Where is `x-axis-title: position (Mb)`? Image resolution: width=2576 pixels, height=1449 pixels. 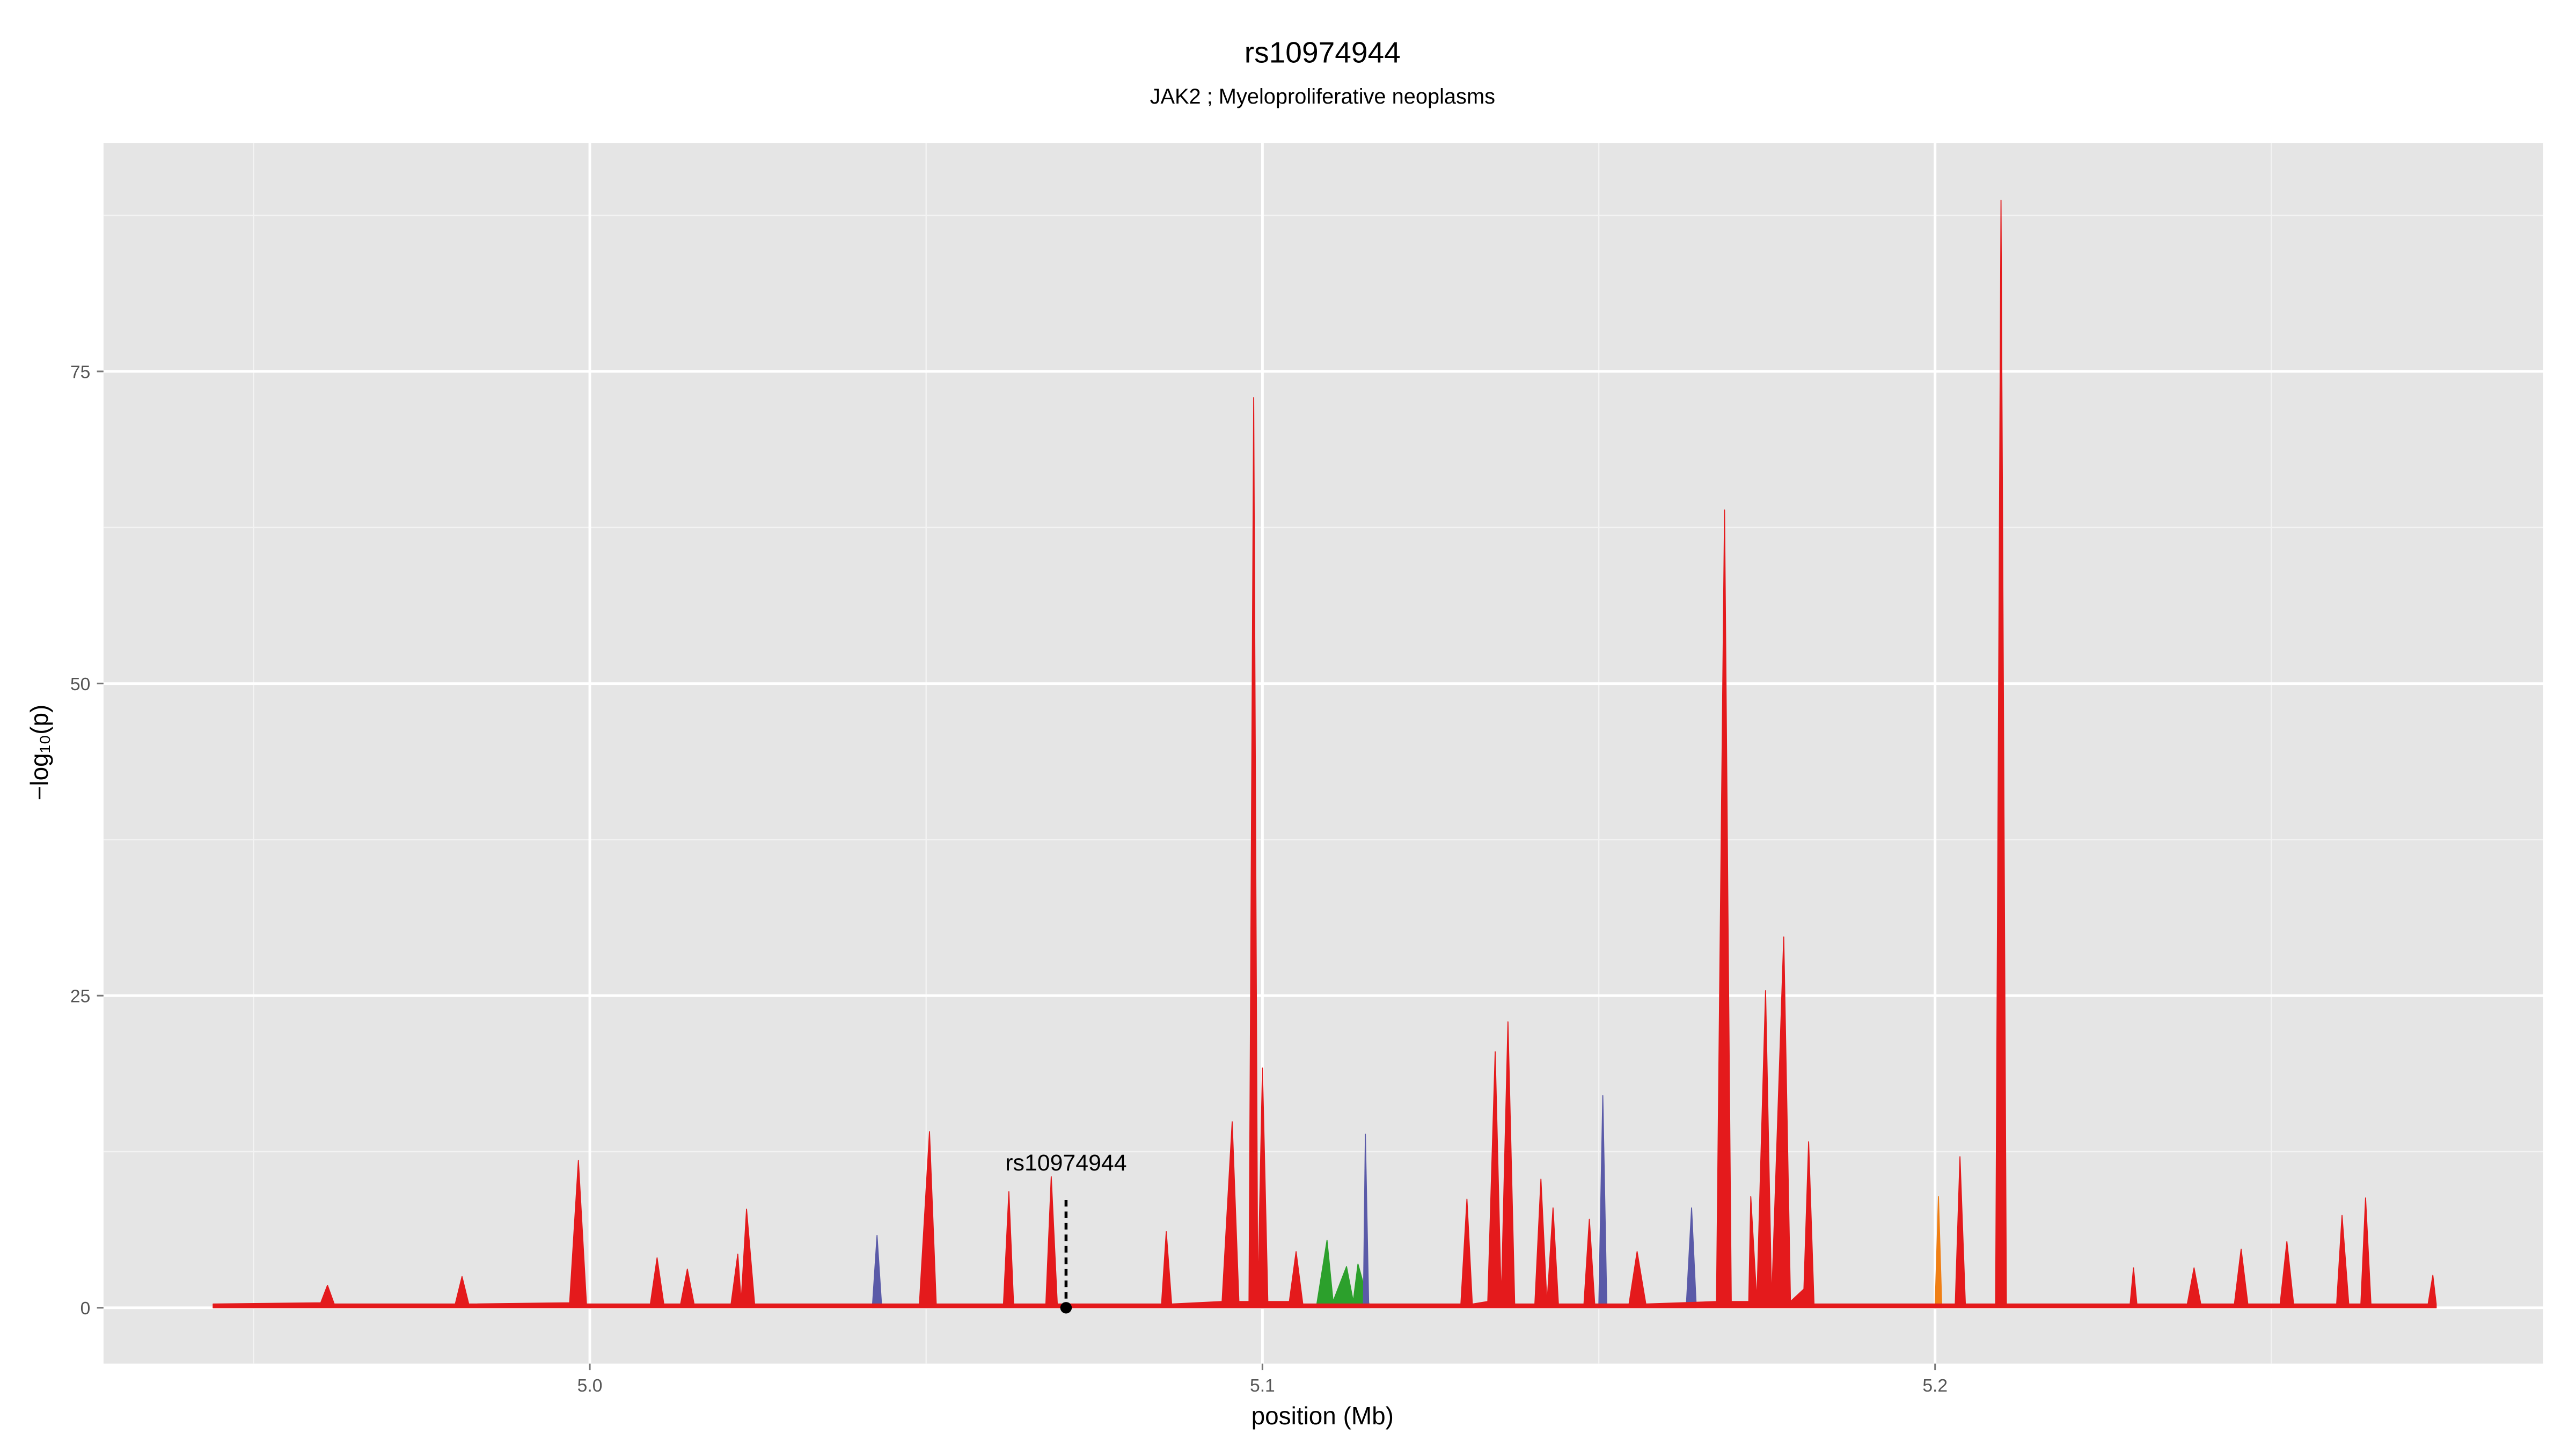 x-axis-title: position (Mb) is located at coordinates (1323, 1416).